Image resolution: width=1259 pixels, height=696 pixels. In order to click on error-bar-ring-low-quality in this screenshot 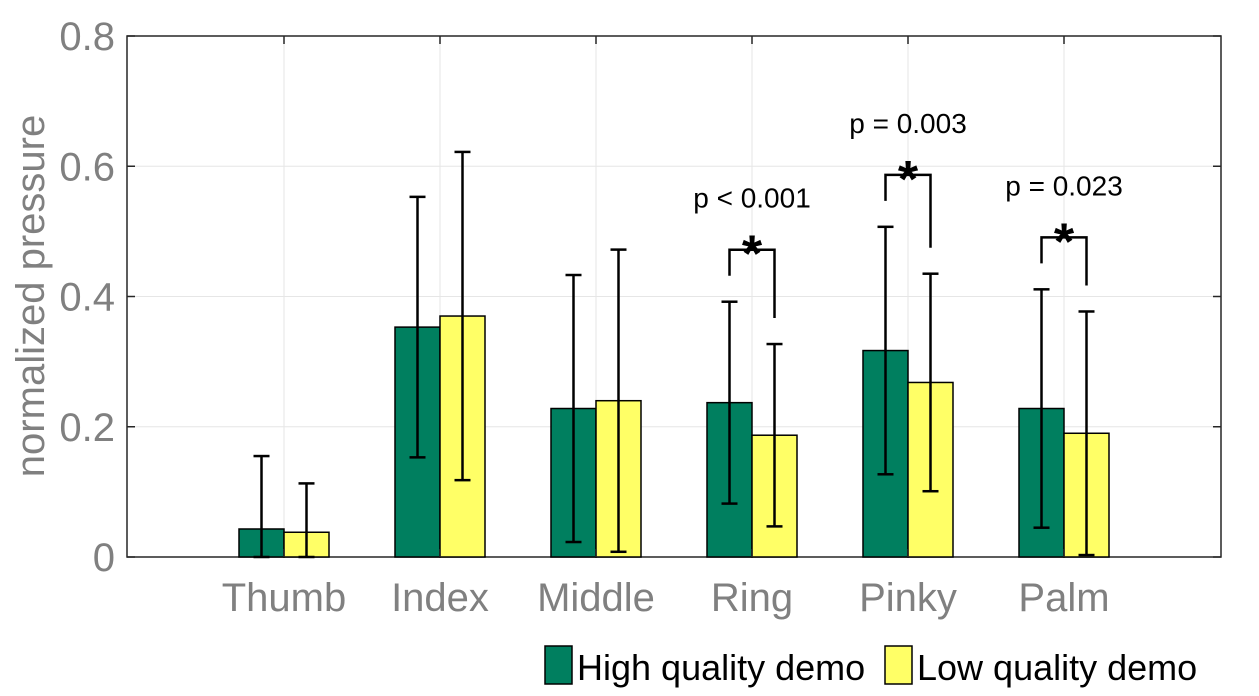, I will do `click(774, 435)`.